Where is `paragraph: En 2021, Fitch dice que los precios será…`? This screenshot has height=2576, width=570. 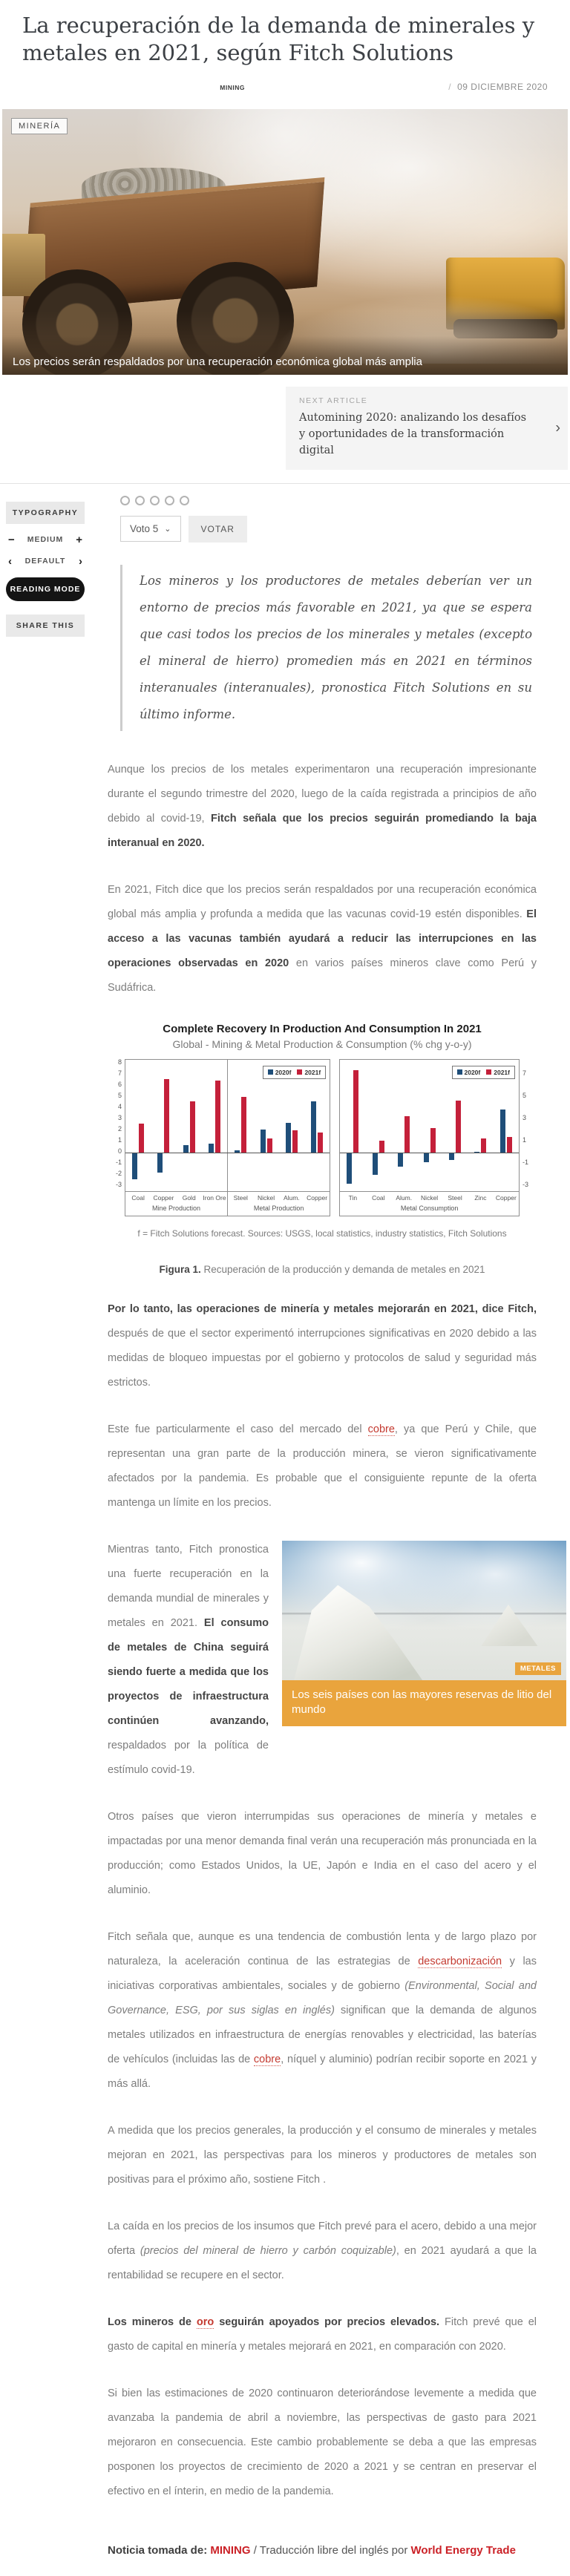
paragraph: En 2021, Fitch dice que los precios será… is located at coordinates (322, 939).